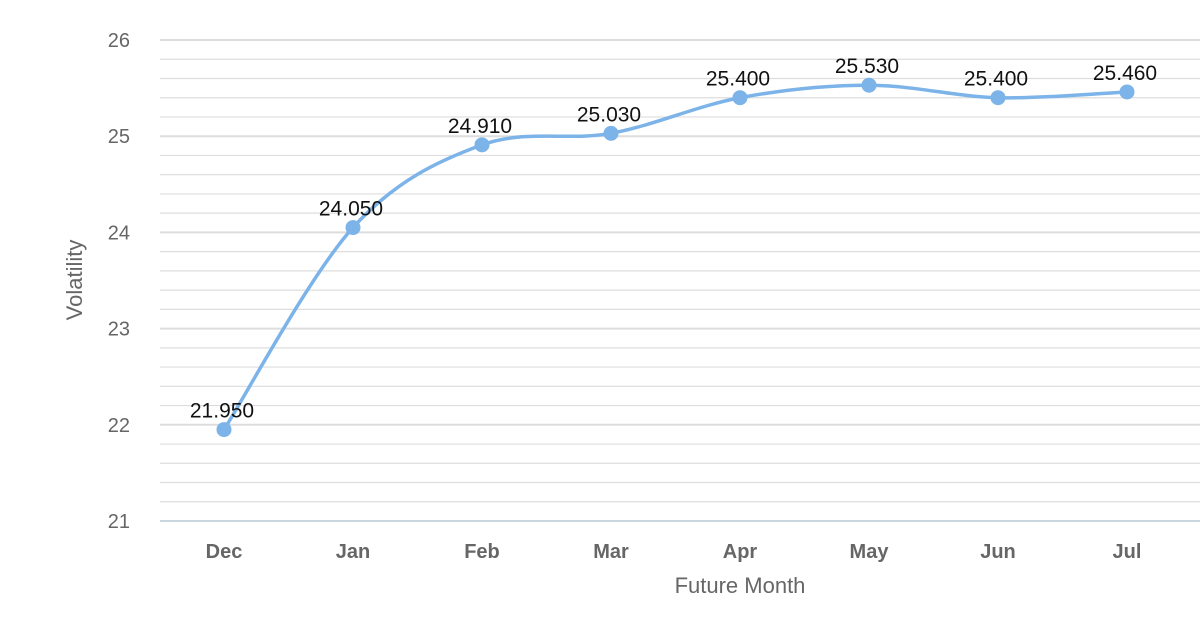  What do you see at coordinates (353, 552) in the screenshot?
I see `x-tick-label: Jan` at bounding box center [353, 552].